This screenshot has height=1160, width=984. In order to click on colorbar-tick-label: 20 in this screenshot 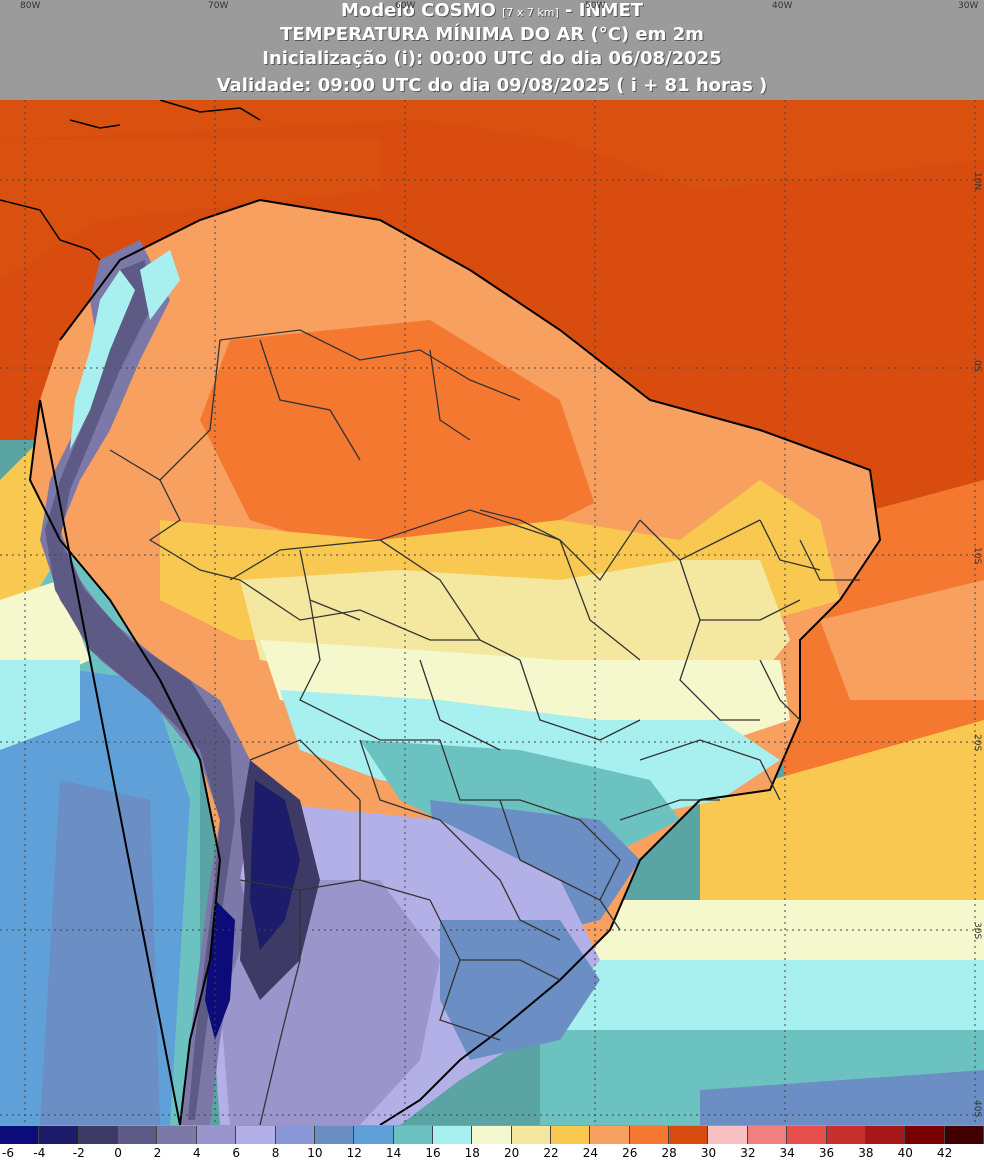, I will do `click(512, 1153)`.